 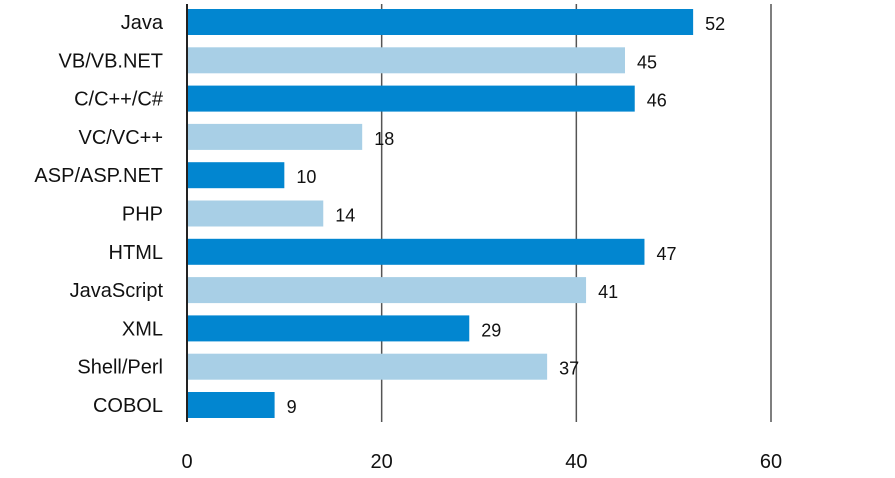 I want to click on category-label: Java, so click(x=142, y=23).